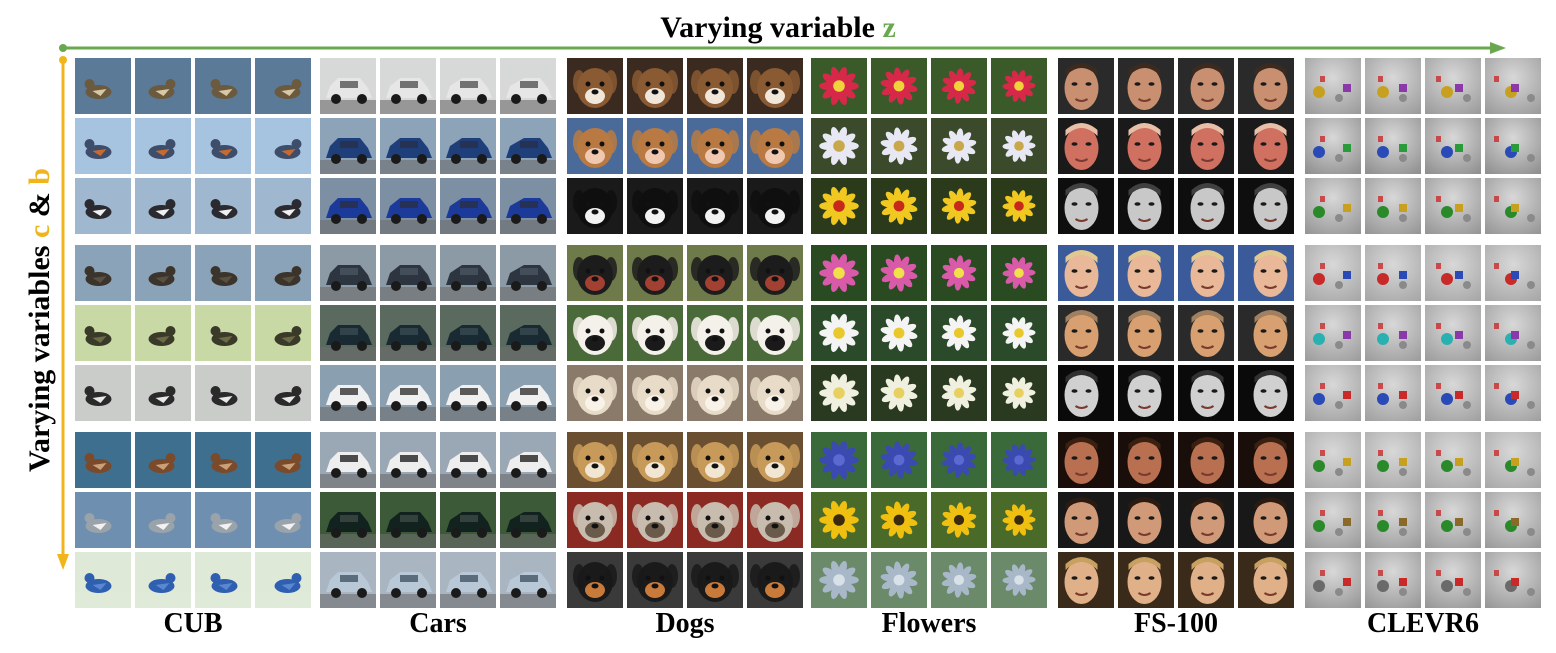 The height and width of the screenshot is (653, 1556). Describe the element at coordinates (778, 28) in the screenshot. I see `varying-z-title: Varying variable z` at that location.